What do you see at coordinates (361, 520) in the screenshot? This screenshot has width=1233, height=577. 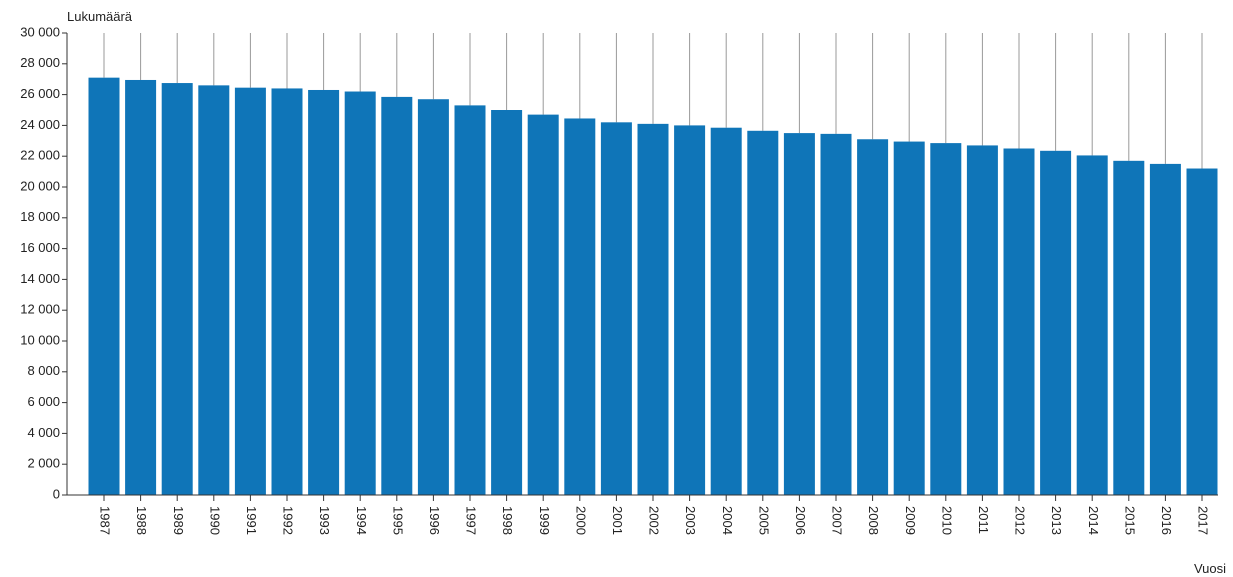 I see `x-tick-label: 1994` at bounding box center [361, 520].